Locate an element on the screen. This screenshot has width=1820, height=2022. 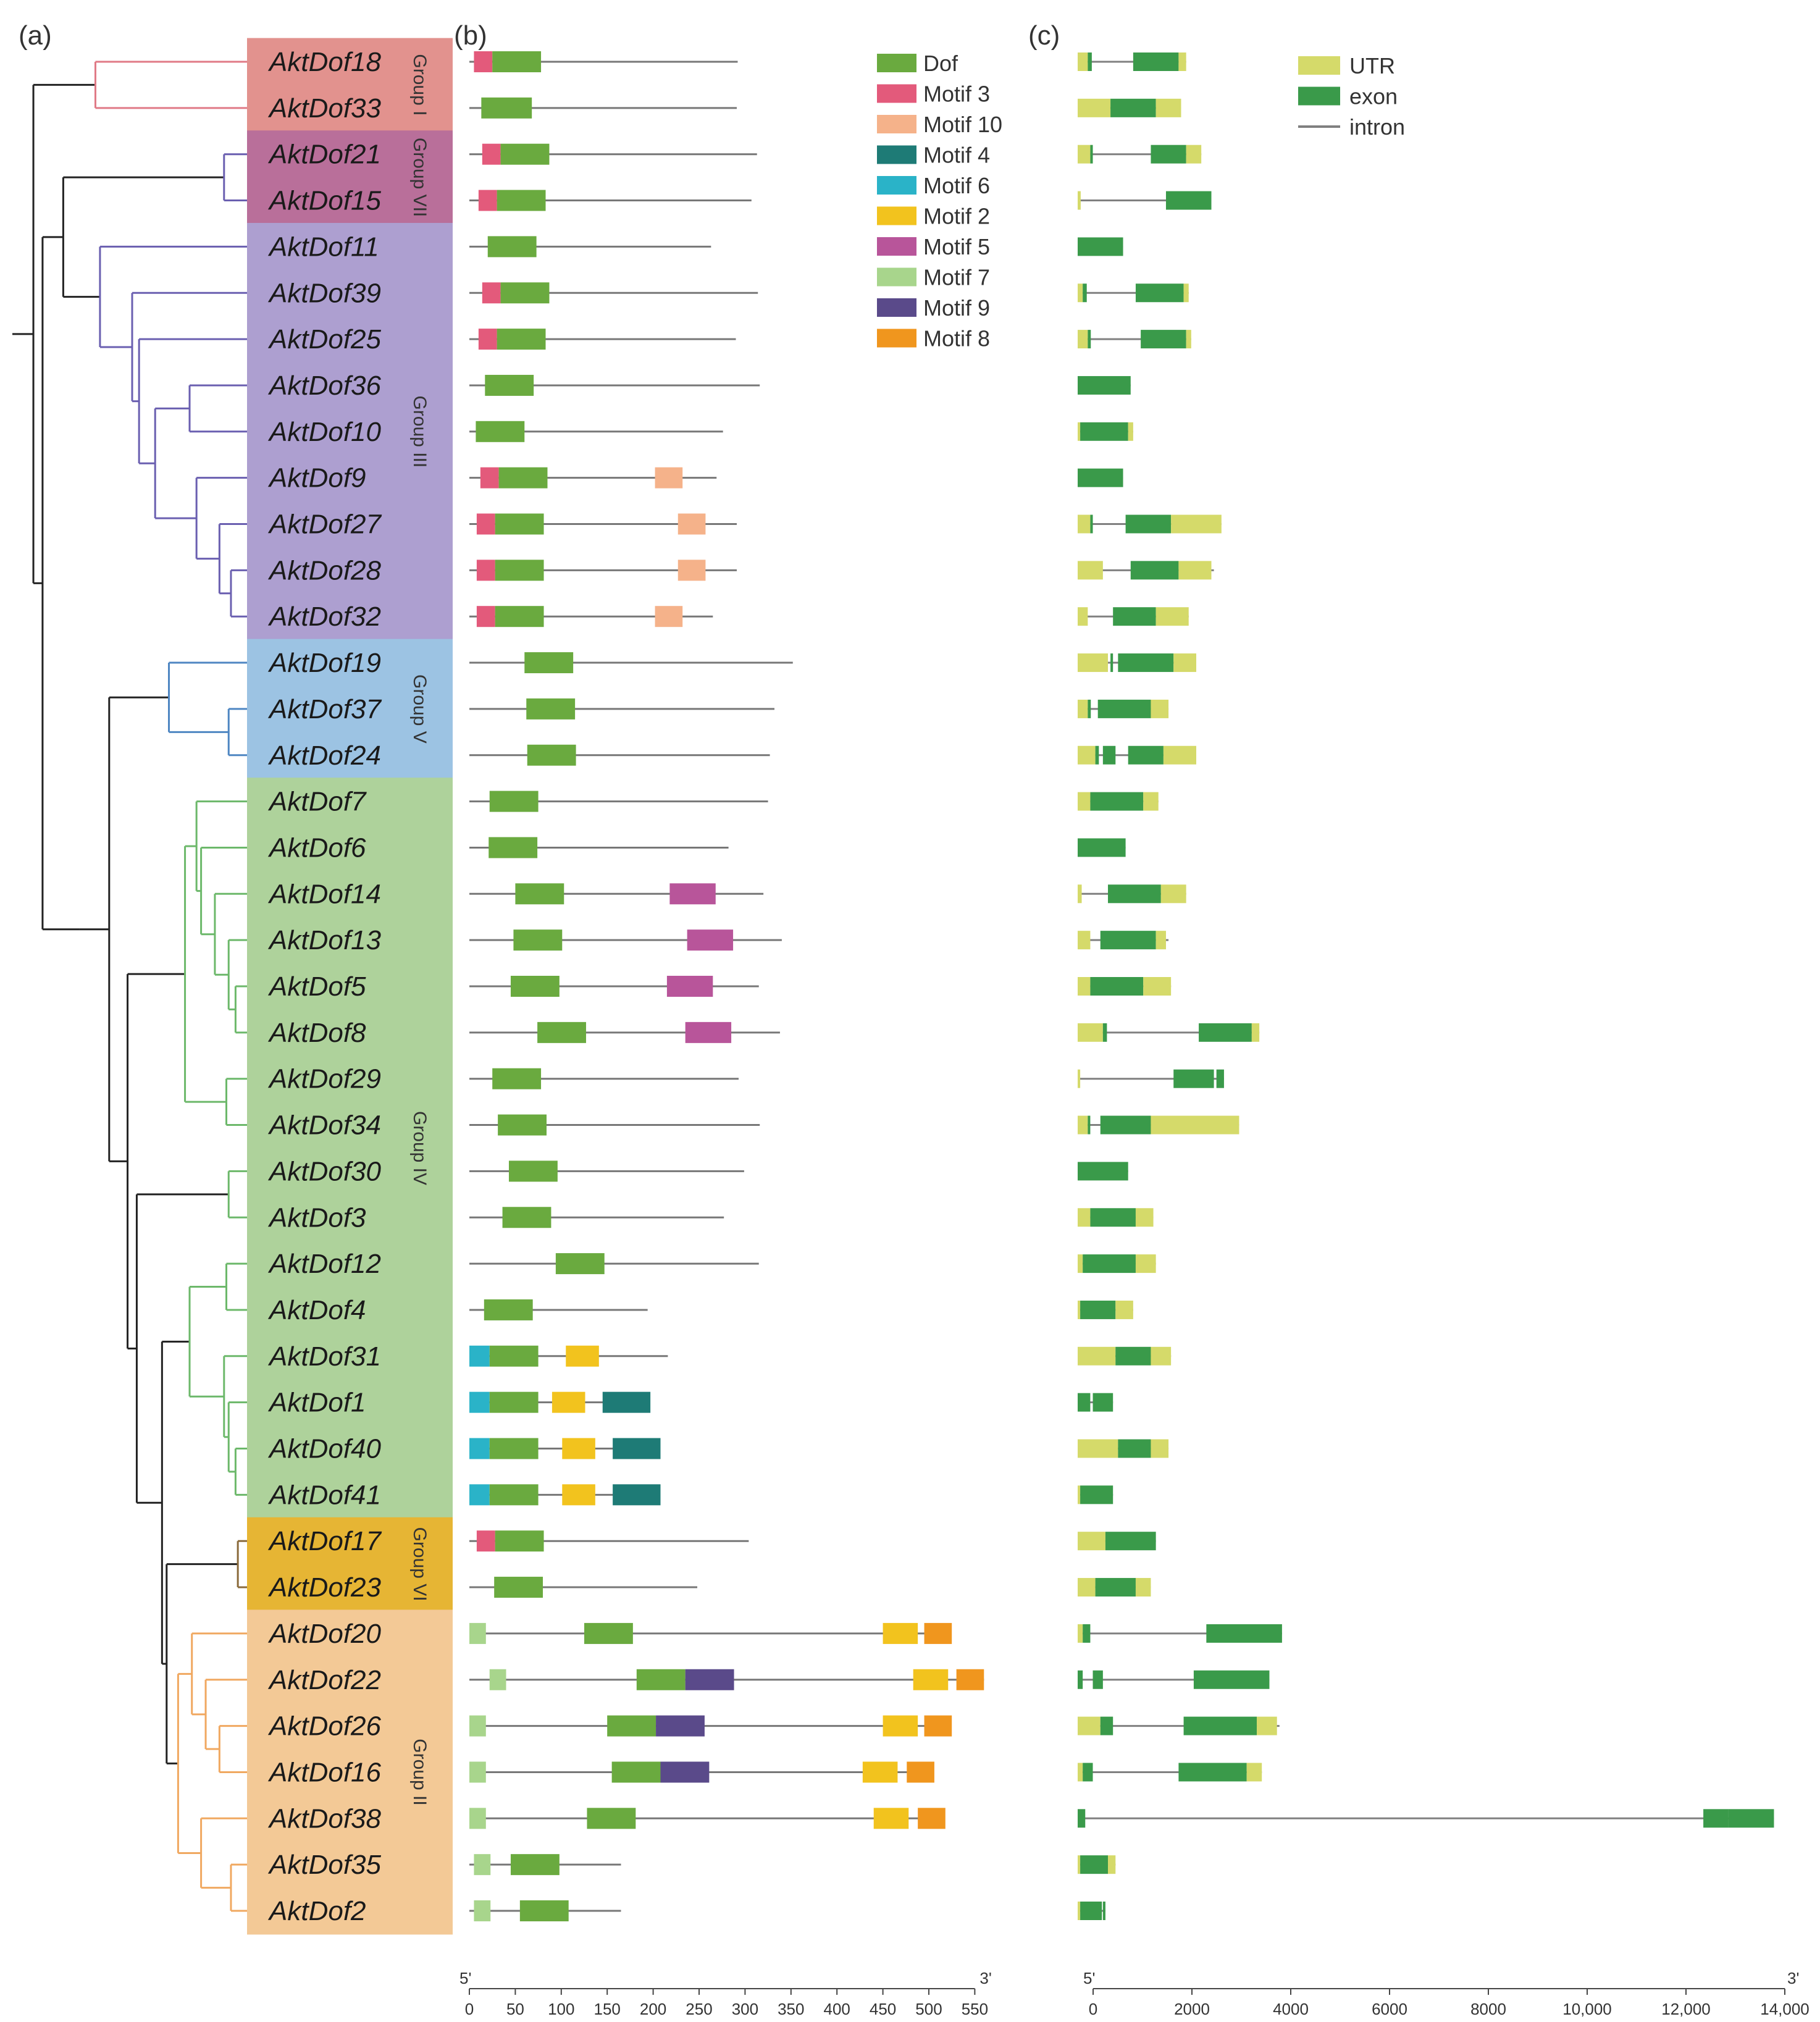
gene-label: AktDof20 is located at coordinates (324, 1634).